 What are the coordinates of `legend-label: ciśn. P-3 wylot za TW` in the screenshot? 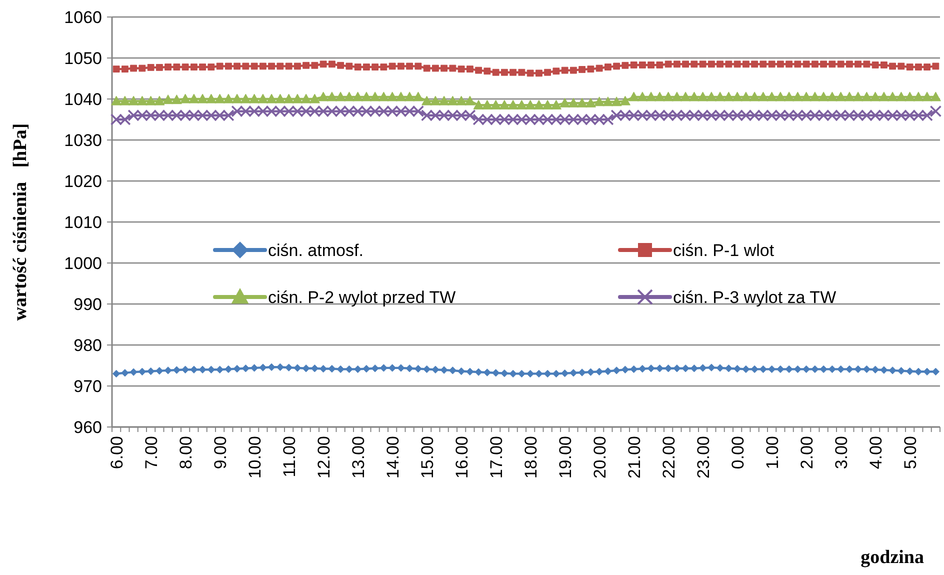 It's located at (754, 297).